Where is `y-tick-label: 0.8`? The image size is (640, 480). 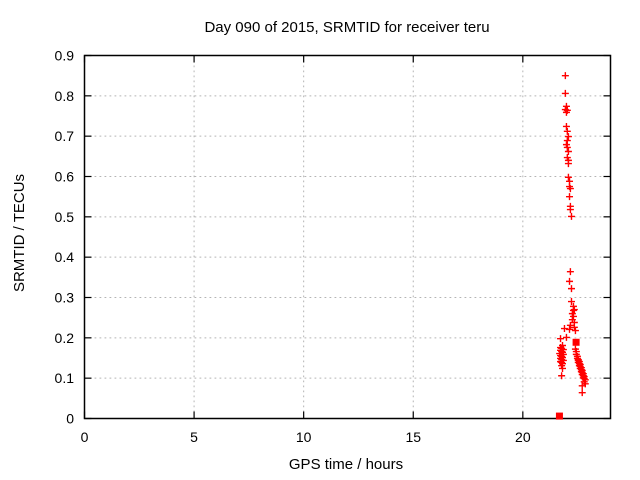
y-tick-label: 0.8 is located at coordinates (65, 96).